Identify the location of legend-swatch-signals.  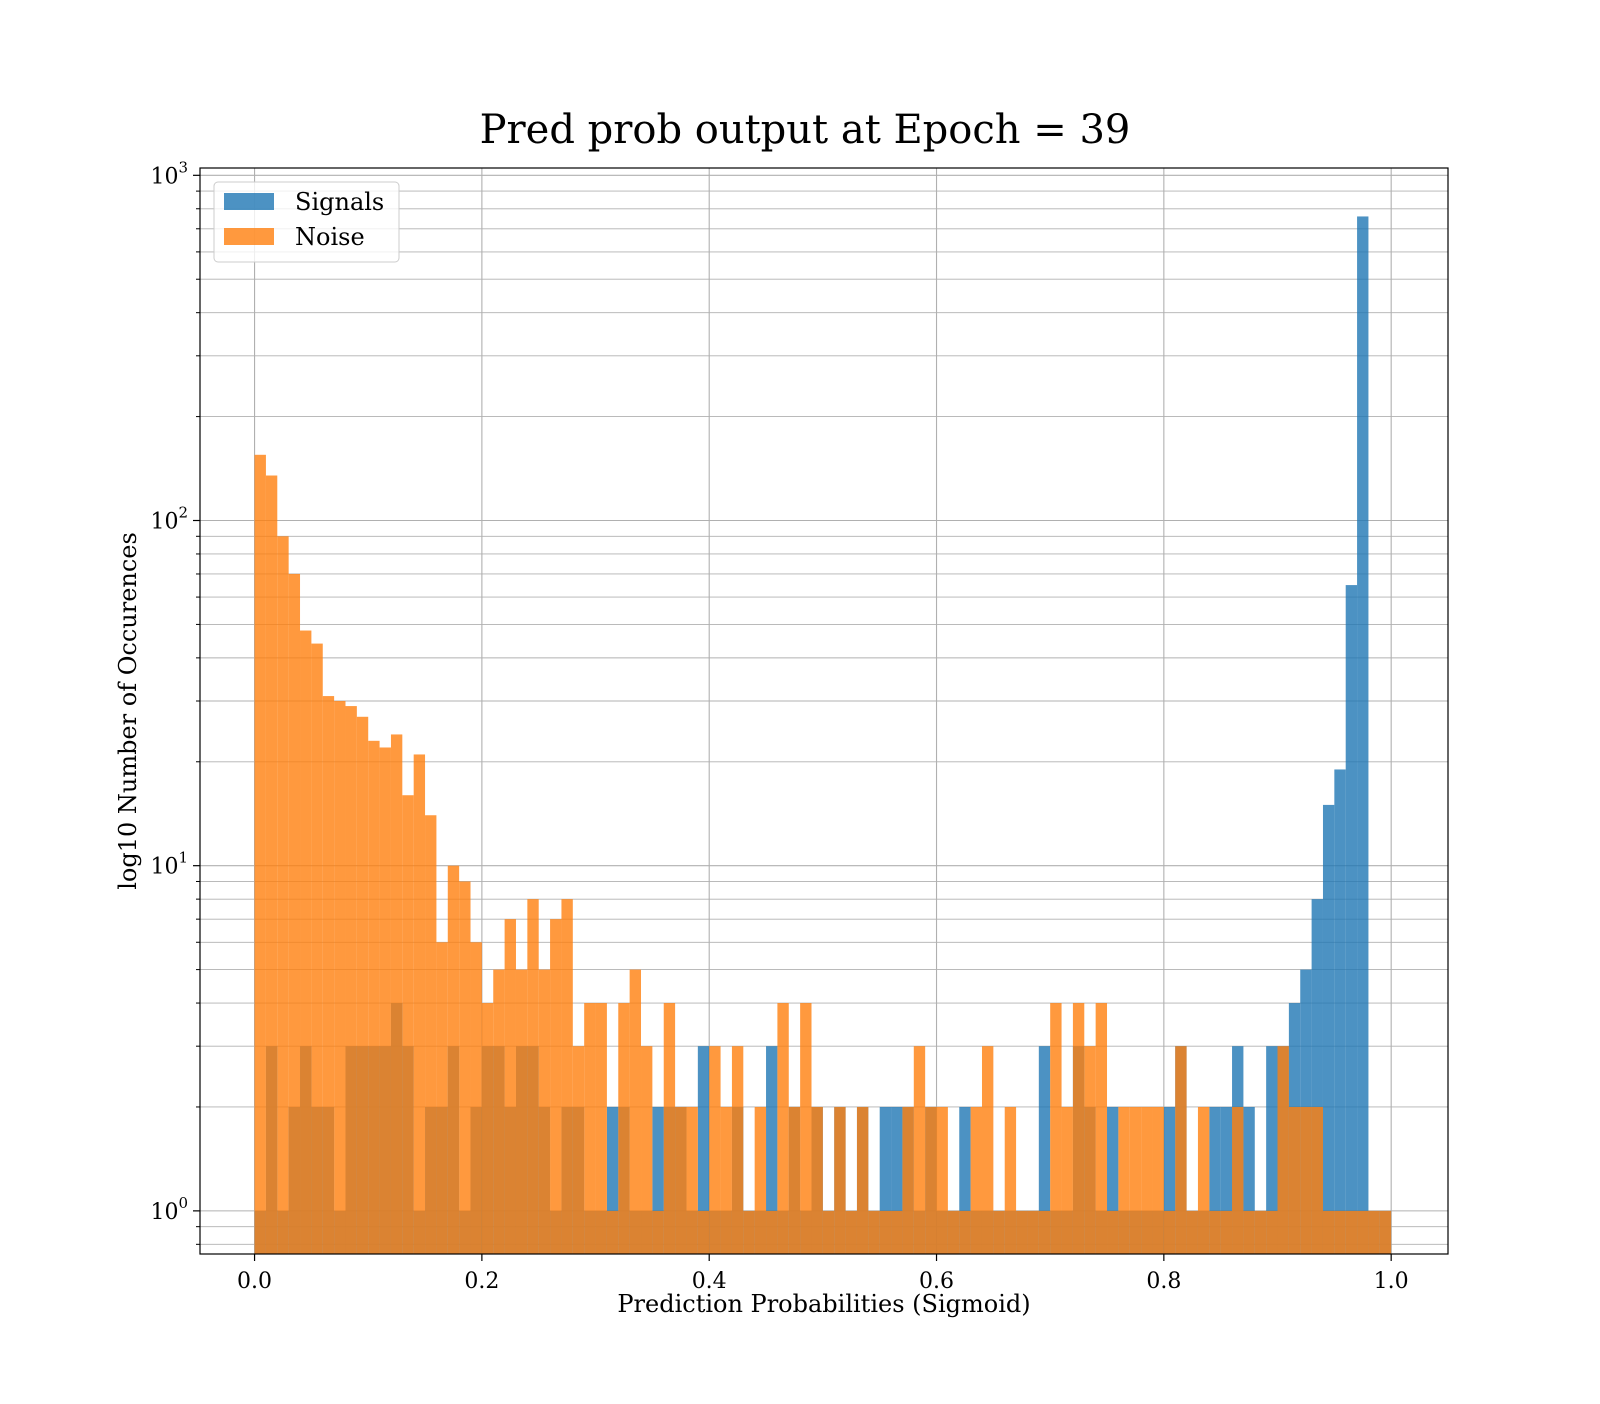
(249, 201).